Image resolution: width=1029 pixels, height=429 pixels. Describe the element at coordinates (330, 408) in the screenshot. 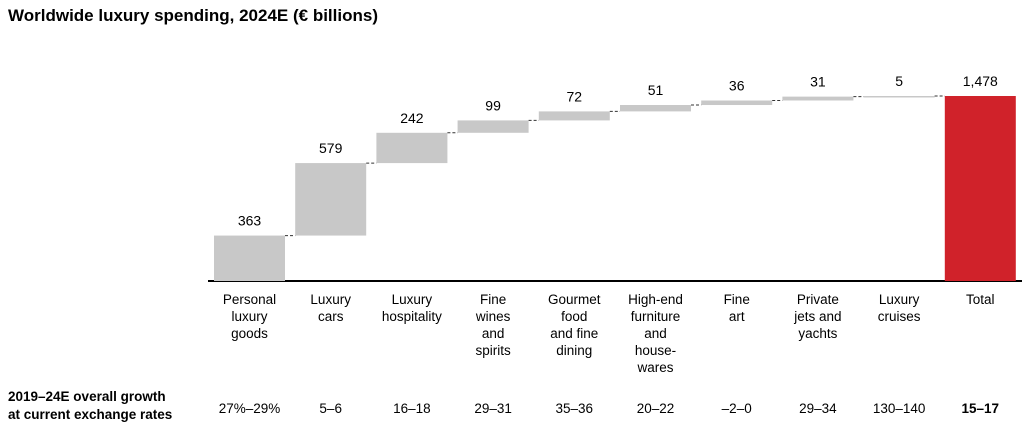

I see `growth-value-2: 5–6` at that location.